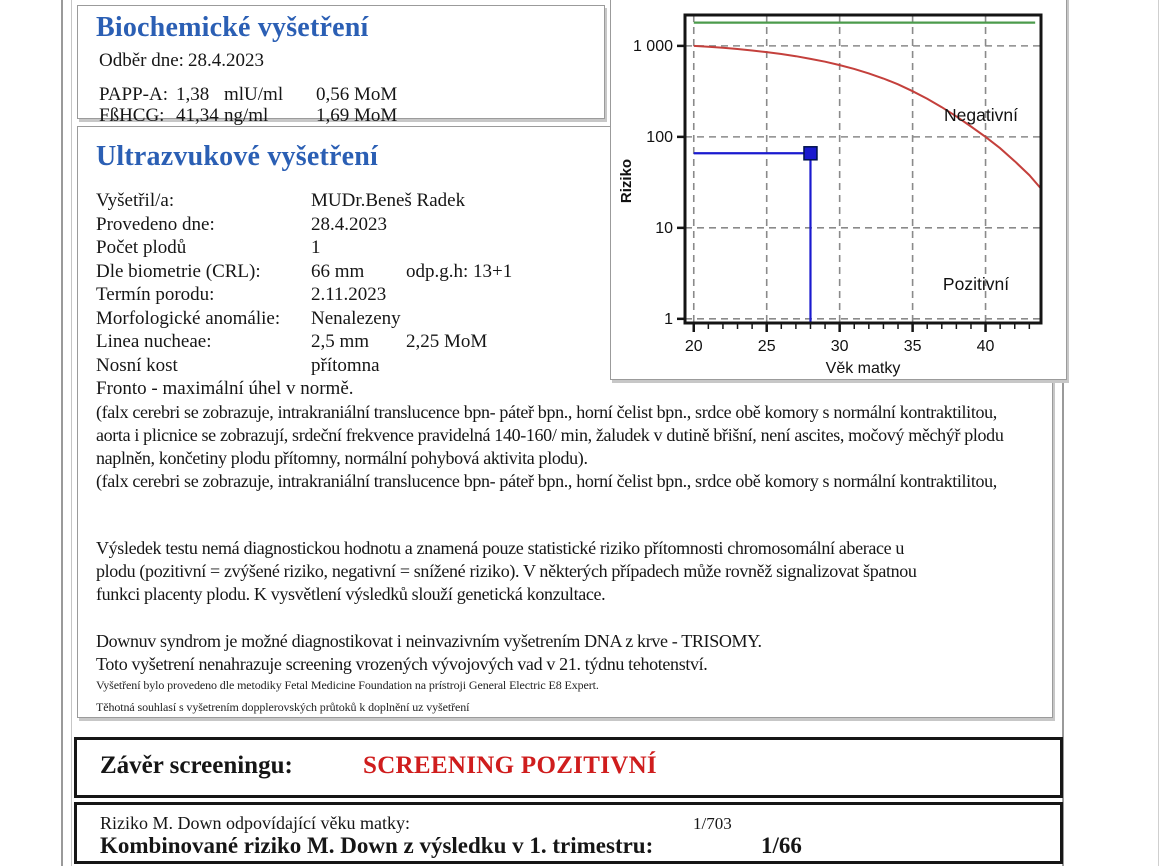 Image resolution: width=1169 pixels, height=866 pixels. I want to click on row-label: Vyšetřil/a:, so click(135, 200).